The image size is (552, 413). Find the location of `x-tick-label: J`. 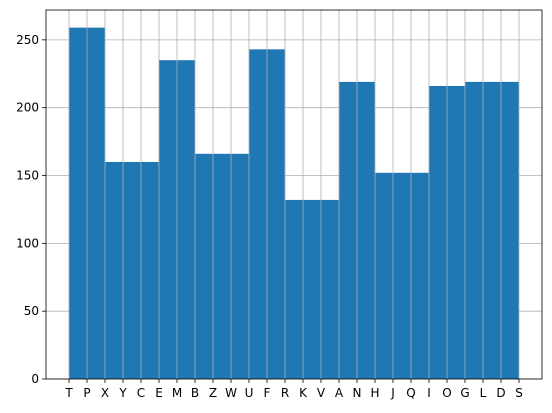

x-tick-label: J is located at coordinates (392, 393).